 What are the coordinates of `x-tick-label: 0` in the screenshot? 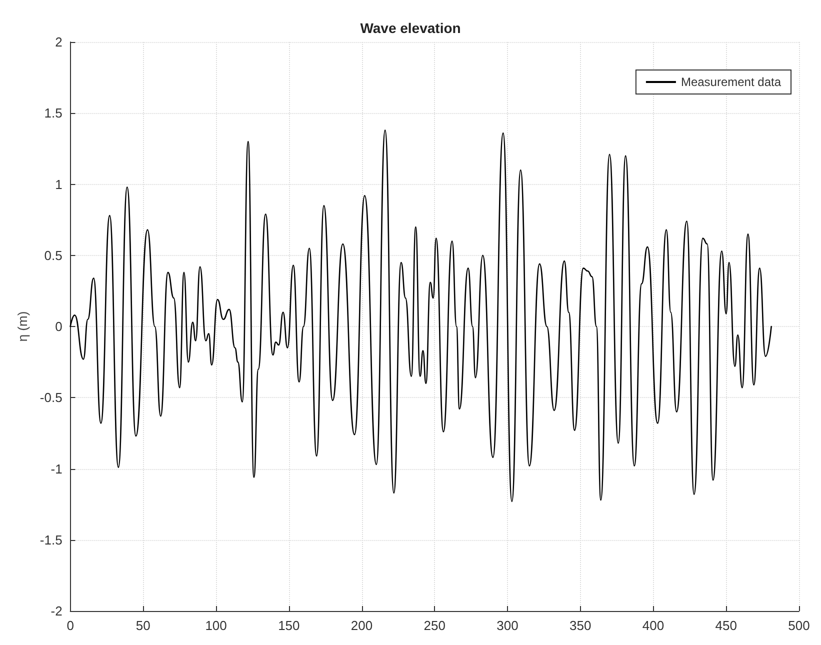 It's located at (70, 625).